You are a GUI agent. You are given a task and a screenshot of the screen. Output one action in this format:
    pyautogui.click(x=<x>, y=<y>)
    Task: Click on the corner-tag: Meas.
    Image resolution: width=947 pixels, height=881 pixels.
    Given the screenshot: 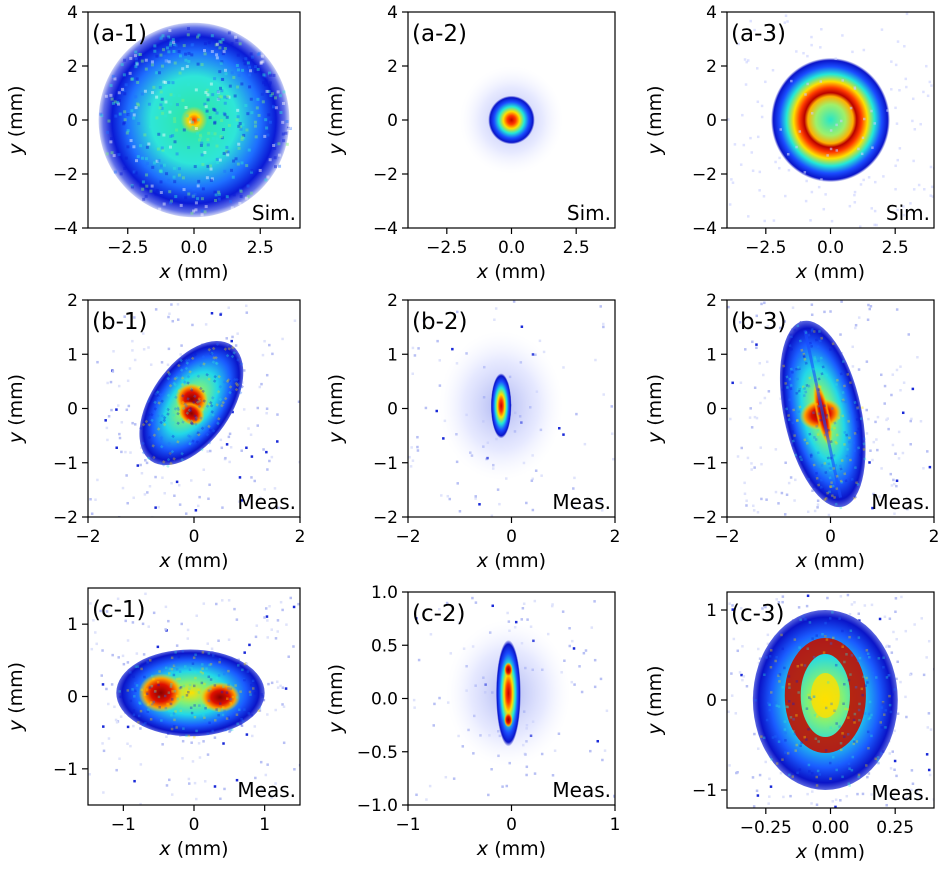 What is the action you would take?
    pyautogui.click(x=900, y=502)
    